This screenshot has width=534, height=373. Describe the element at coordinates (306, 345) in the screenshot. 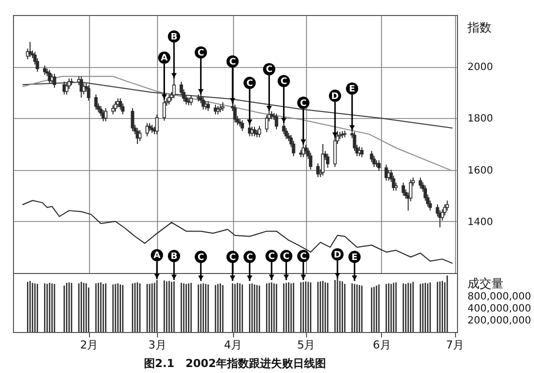

I see `x-tick-label: 5月` at that location.